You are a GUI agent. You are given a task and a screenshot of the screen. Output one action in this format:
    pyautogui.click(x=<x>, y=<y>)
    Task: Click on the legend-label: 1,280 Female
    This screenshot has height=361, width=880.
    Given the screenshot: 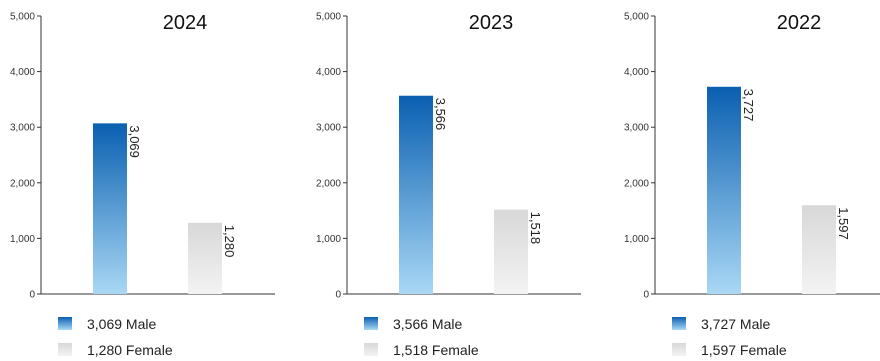 What is the action you would take?
    pyautogui.click(x=130, y=350)
    